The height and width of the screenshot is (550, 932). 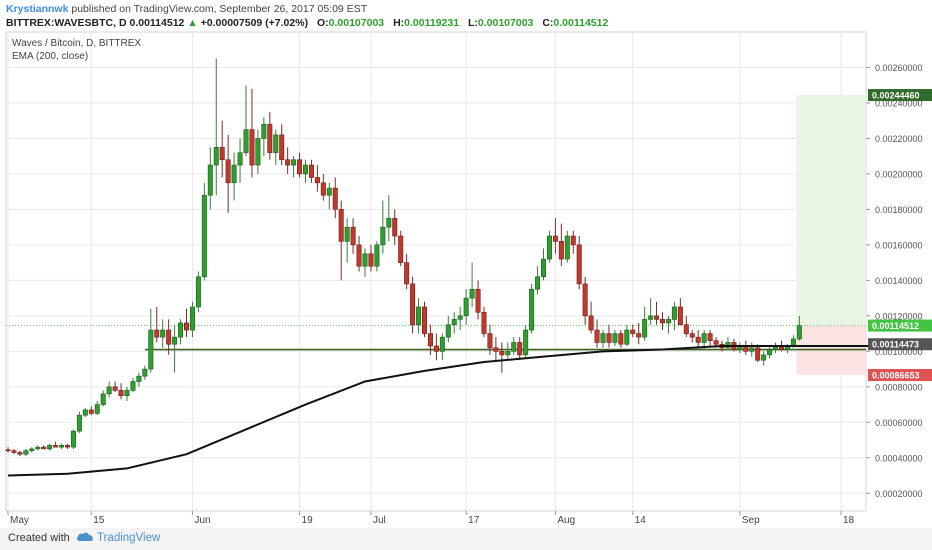 What do you see at coordinates (322, 23) in the screenshot?
I see `open-label: O:` at bounding box center [322, 23].